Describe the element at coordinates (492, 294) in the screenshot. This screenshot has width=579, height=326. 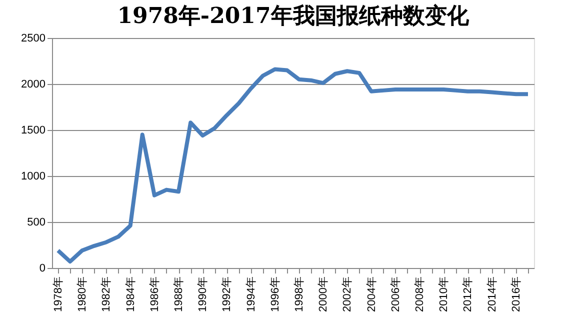
I see `x-tick-label: 2014年` at that location.